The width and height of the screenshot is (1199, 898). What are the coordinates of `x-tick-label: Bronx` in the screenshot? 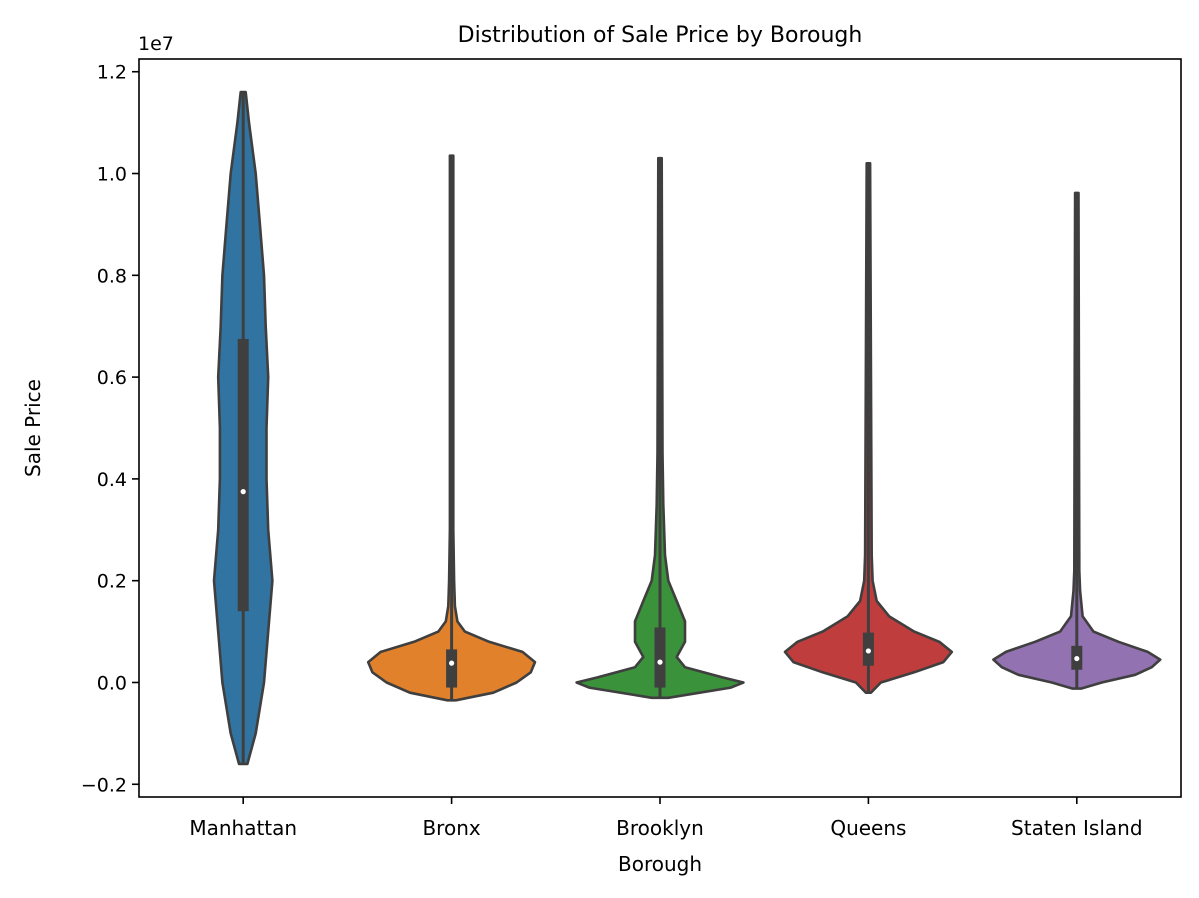 It's located at (451, 828).